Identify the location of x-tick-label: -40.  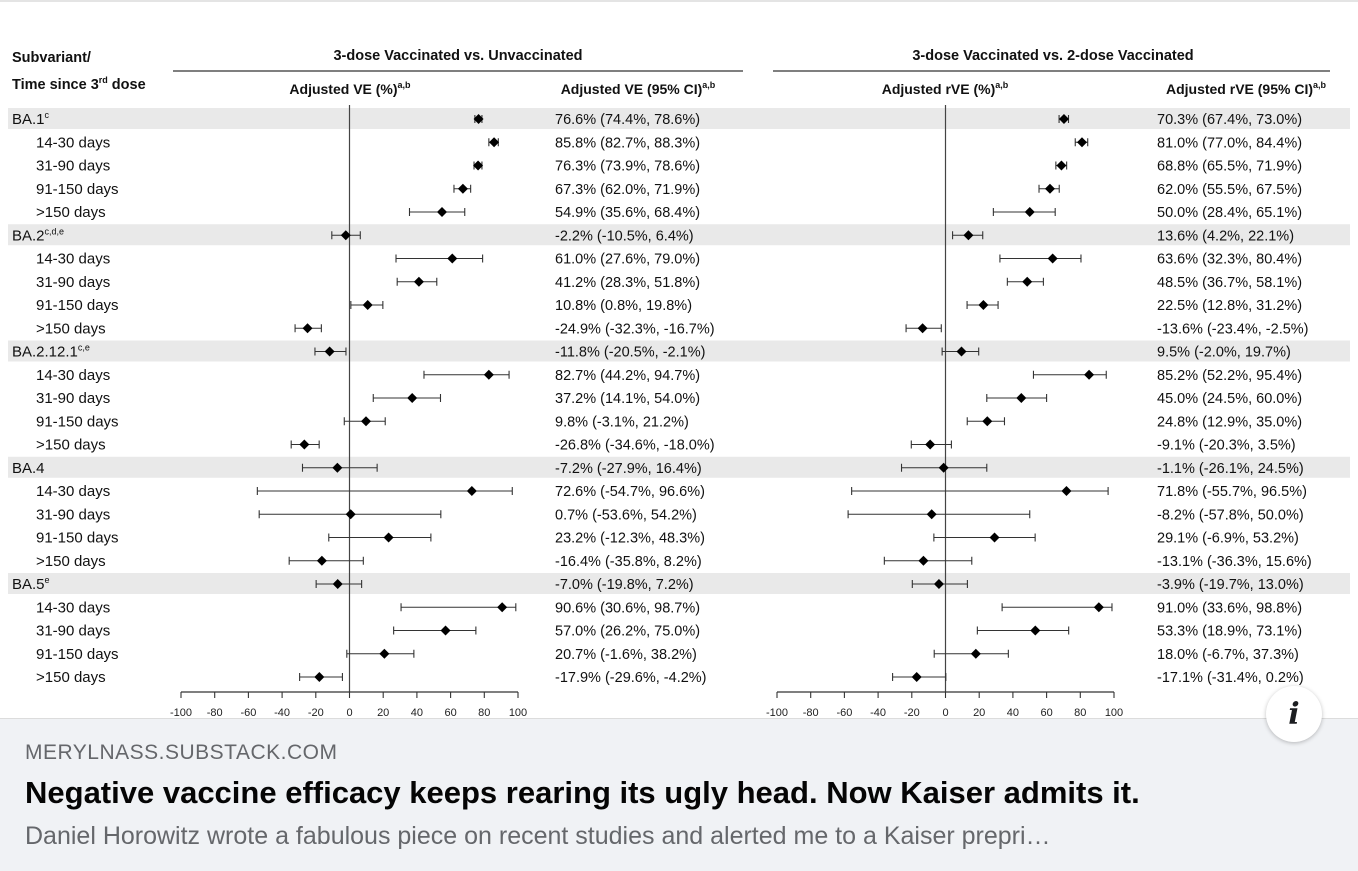
(878, 713).